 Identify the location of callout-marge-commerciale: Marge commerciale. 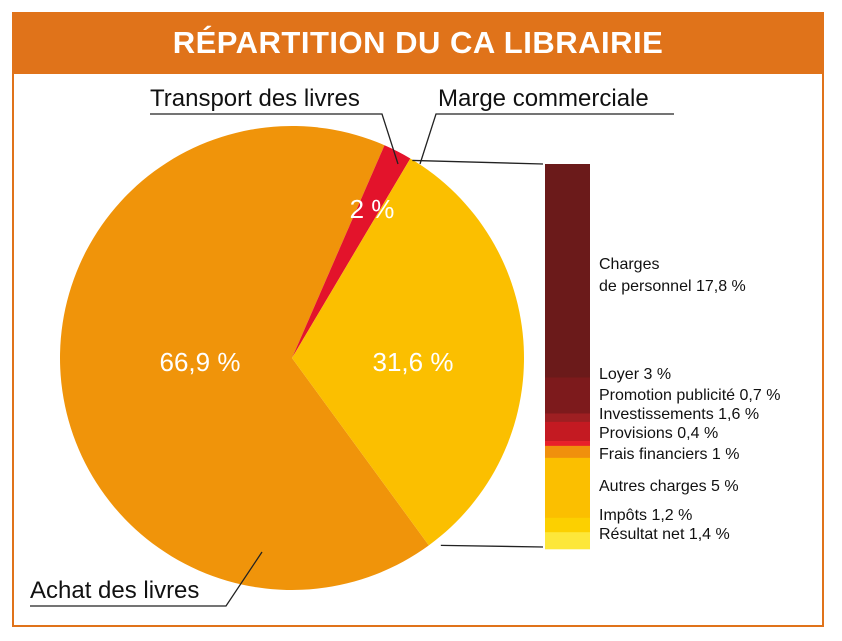
(543, 98).